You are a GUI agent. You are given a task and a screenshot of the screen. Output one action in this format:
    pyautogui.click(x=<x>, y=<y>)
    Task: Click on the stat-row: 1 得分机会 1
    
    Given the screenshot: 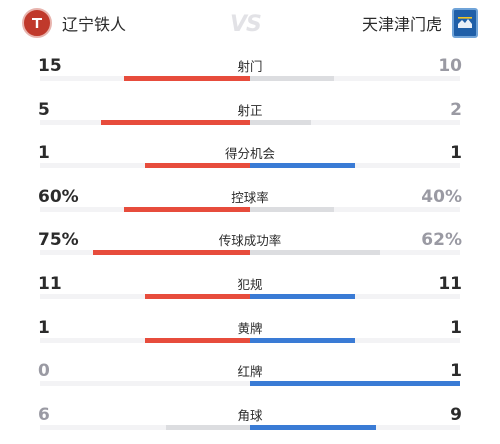 What is the action you would take?
    pyautogui.click(x=250, y=161)
    